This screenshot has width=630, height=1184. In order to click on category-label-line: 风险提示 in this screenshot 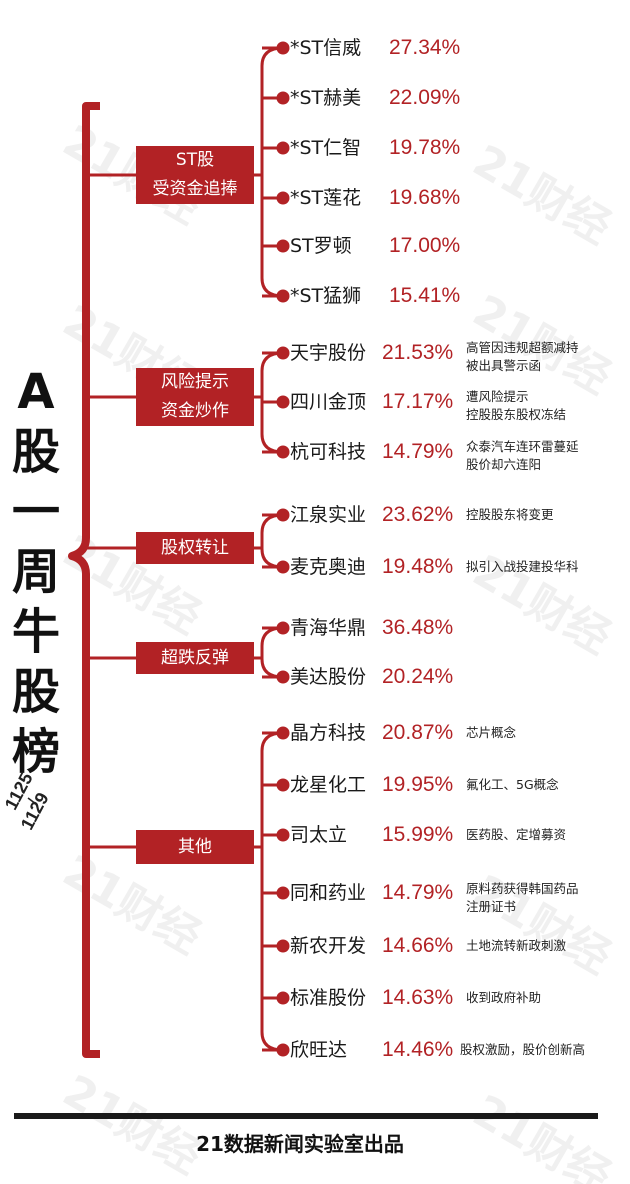, I will do `click(195, 382)`.